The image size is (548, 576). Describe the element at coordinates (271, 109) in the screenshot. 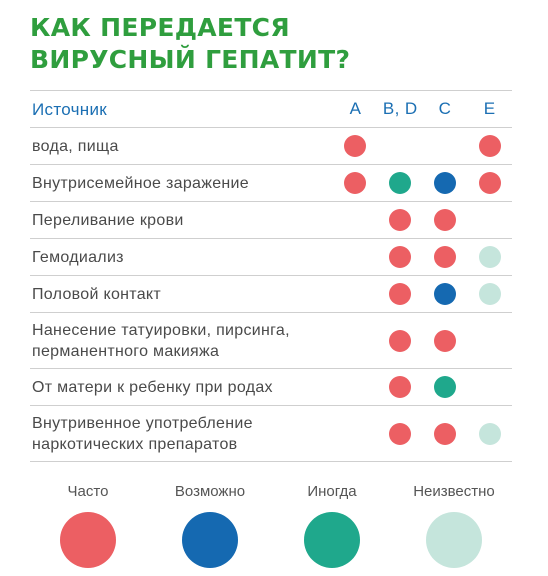

I see `table-header: Источник A B, D C E` at that location.